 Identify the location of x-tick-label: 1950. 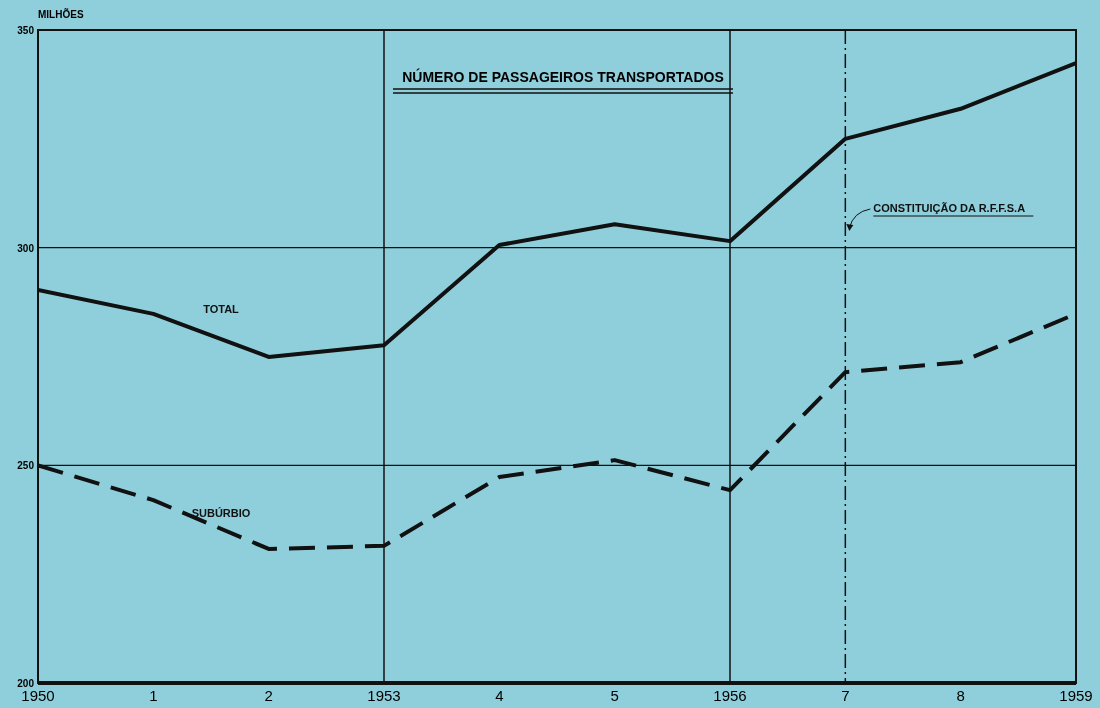
(38, 695).